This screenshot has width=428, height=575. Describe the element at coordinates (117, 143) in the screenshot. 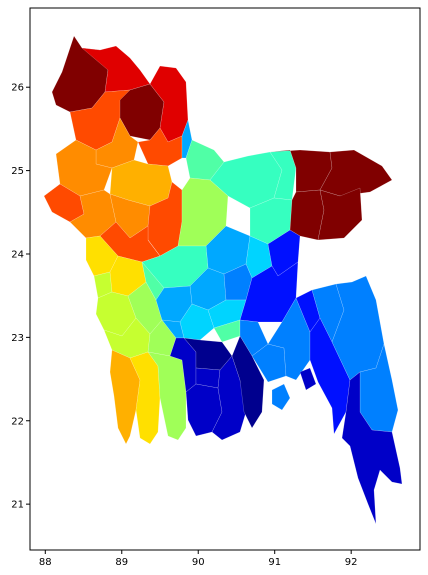

I see `region-joypurhat` at that location.